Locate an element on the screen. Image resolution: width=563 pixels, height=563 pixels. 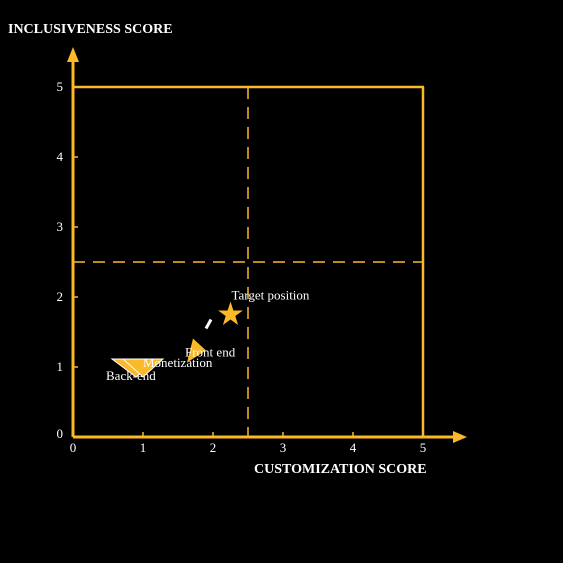
arrow-marker is located at coordinates (196, 350).